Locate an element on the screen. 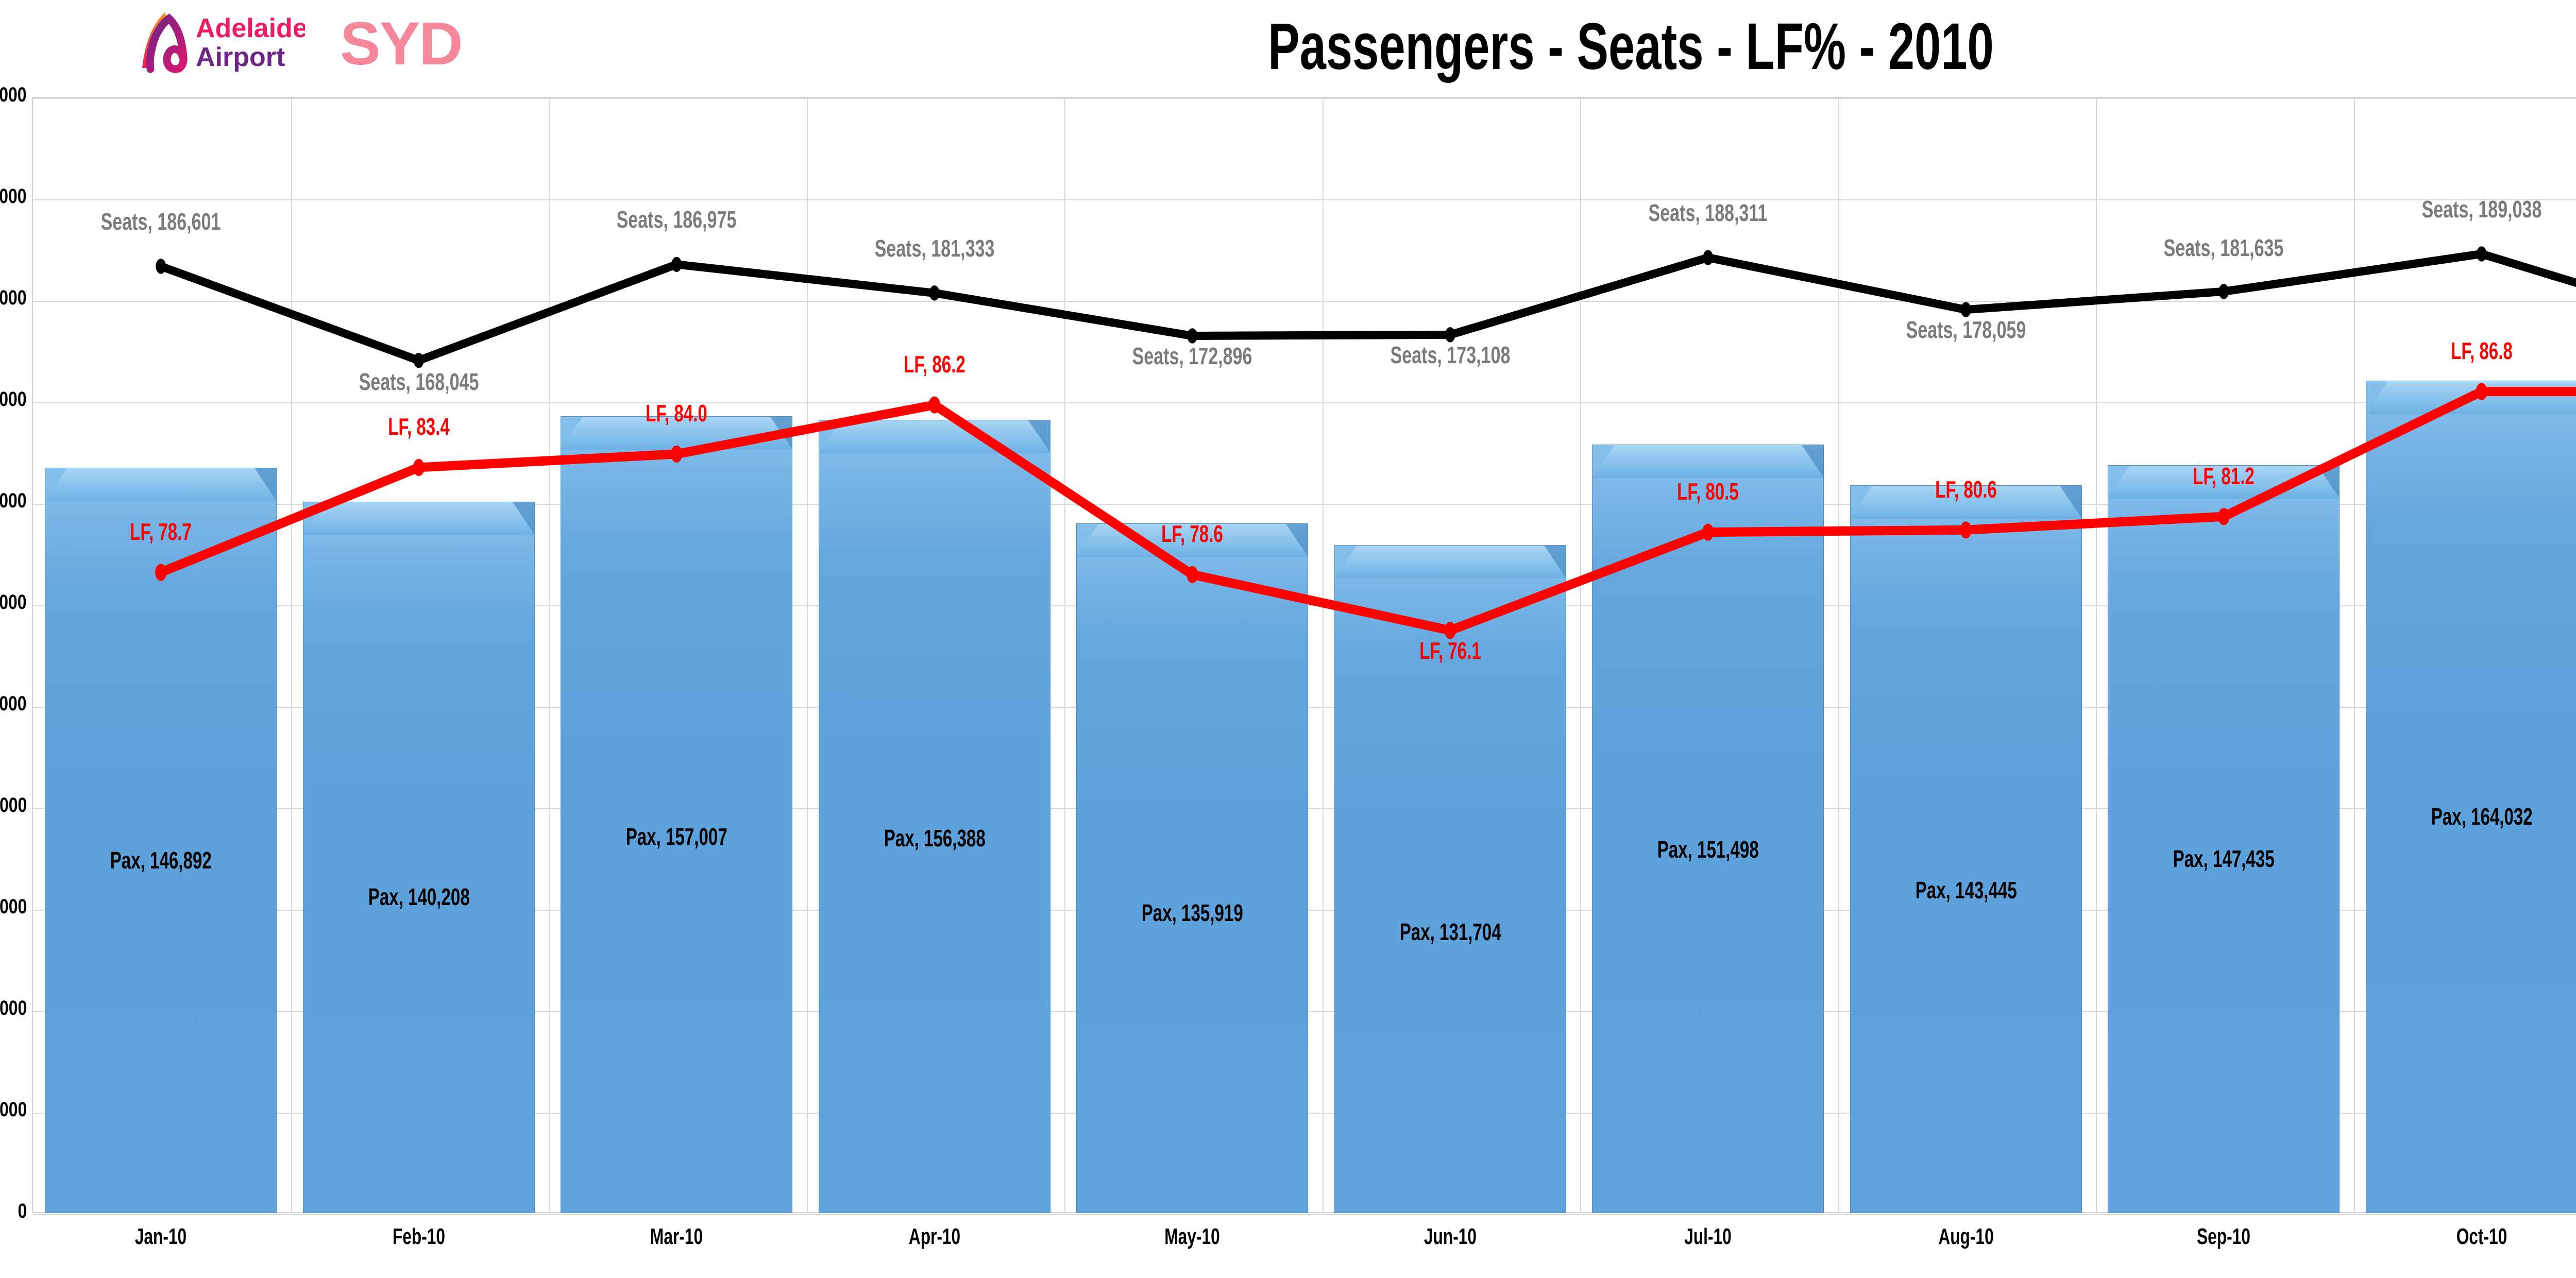 The width and height of the screenshot is (2576, 1278). pax-value-label: Pax, 131,704 is located at coordinates (1450, 932).